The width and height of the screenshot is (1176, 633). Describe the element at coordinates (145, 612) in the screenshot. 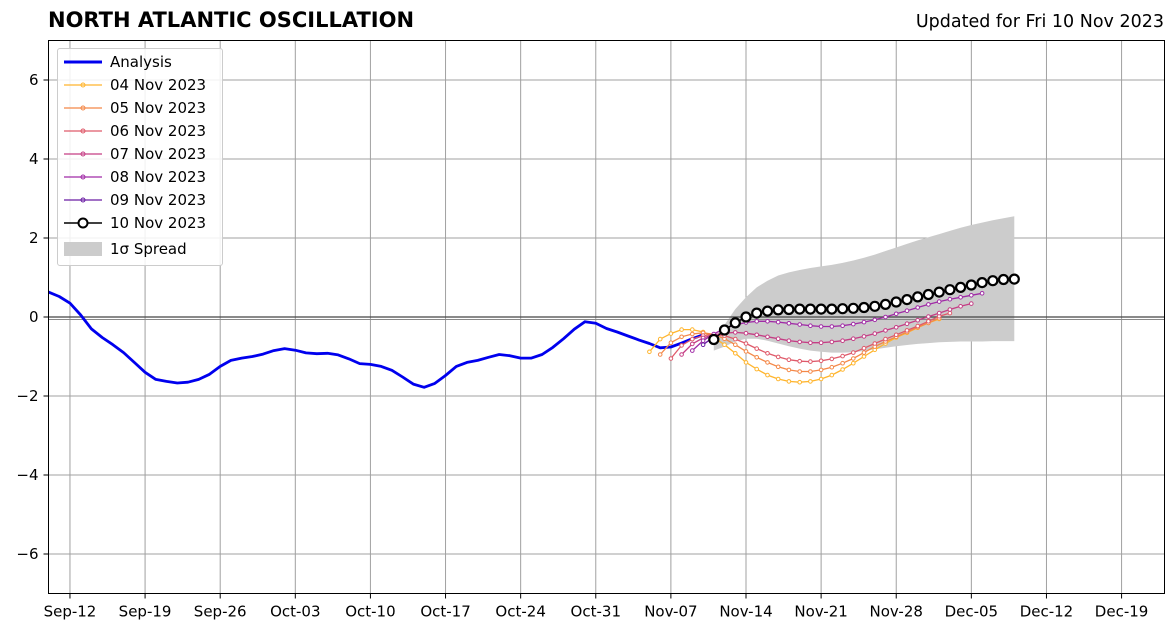

I see `x-tick-label: Sep-19` at that location.